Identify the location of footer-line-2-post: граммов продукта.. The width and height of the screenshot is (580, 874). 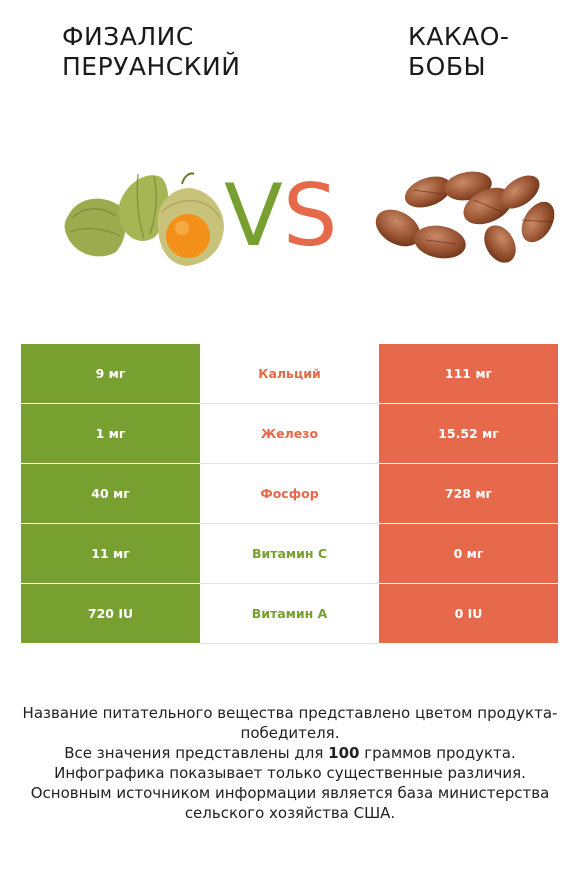
(437, 753).